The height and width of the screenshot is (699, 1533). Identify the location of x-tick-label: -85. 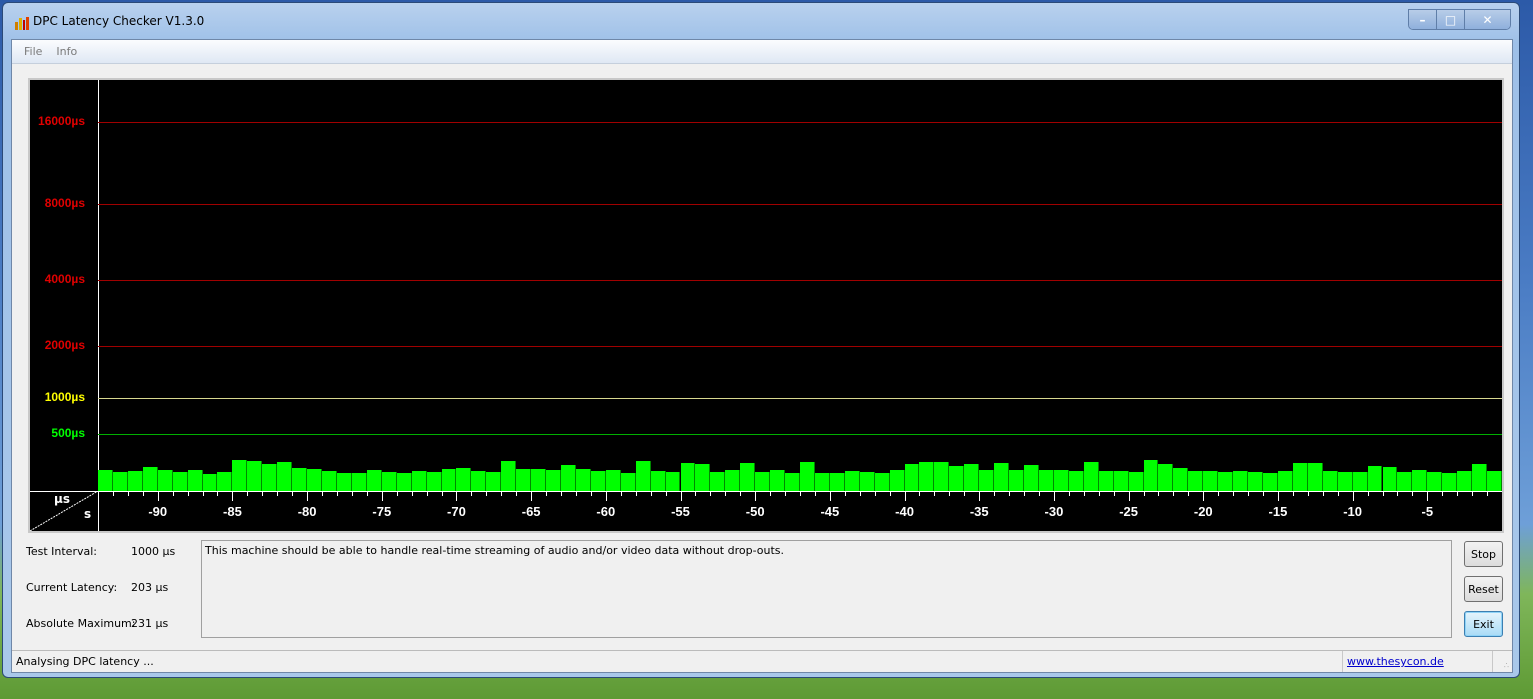
(232, 511).